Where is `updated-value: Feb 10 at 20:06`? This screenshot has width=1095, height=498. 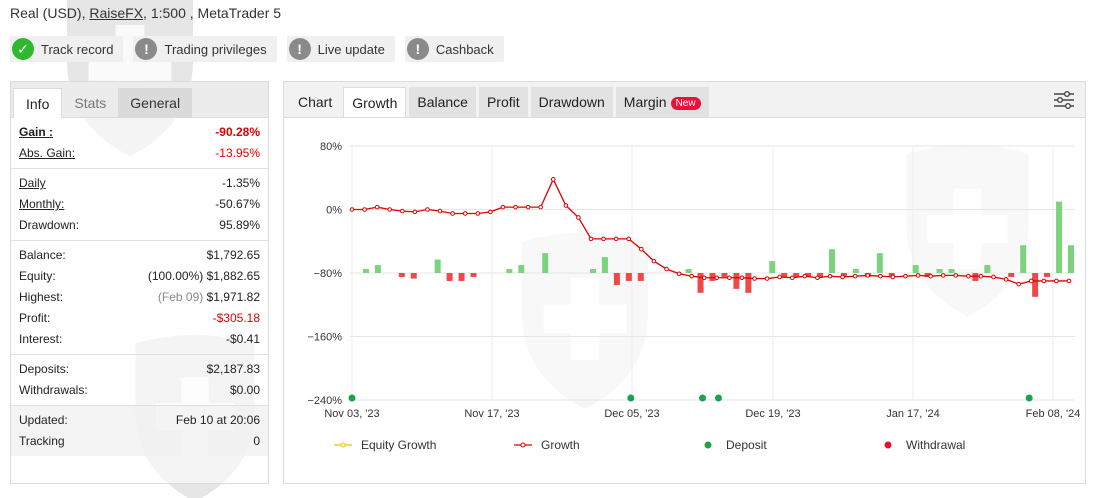 updated-value: Feb 10 at 20:06 is located at coordinates (217, 420).